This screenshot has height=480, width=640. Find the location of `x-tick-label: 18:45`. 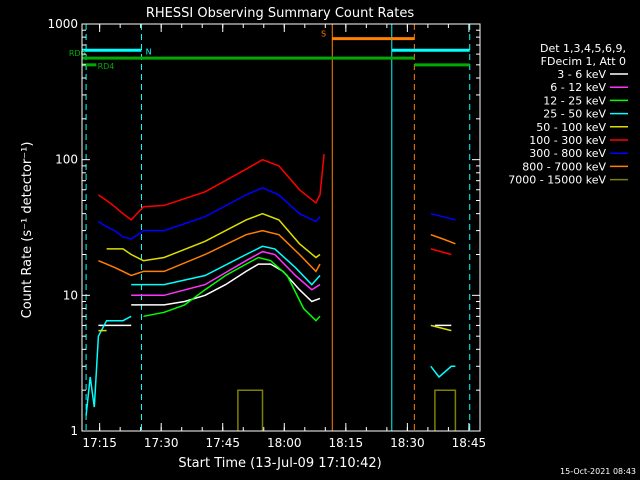

x-tick-label: 18:45 is located at coordinates (469, 443).